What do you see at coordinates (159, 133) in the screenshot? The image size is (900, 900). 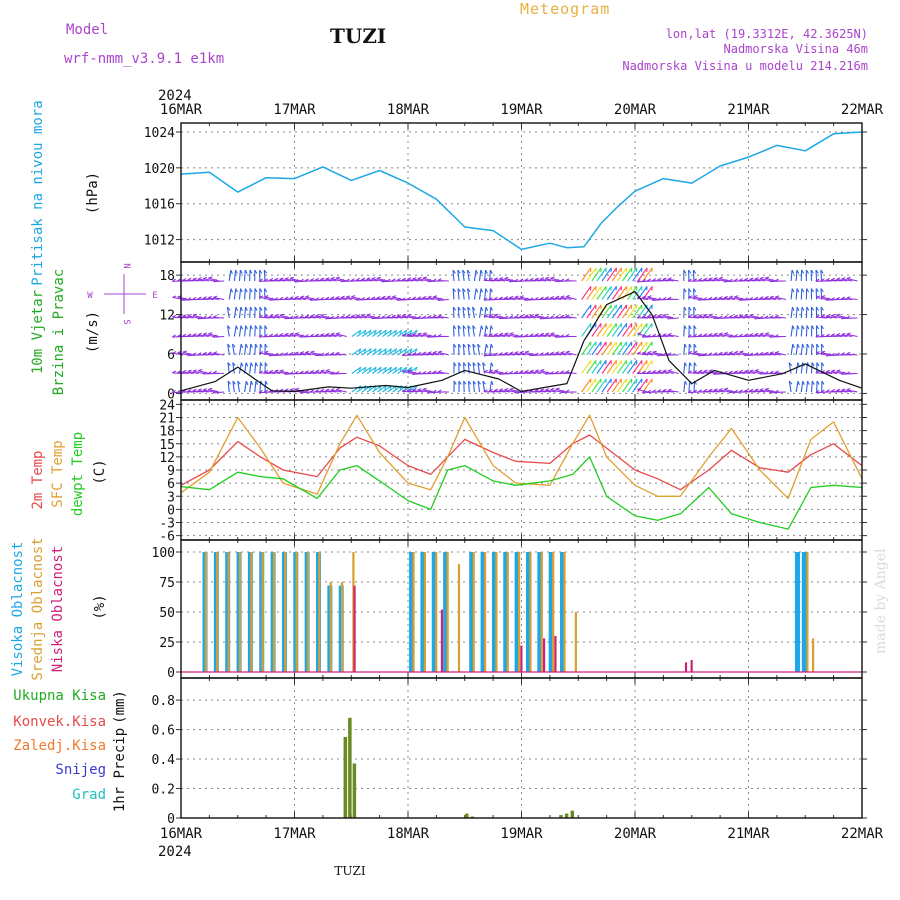 I see `ytick-label: 1024` at bounding box center [159, 133].